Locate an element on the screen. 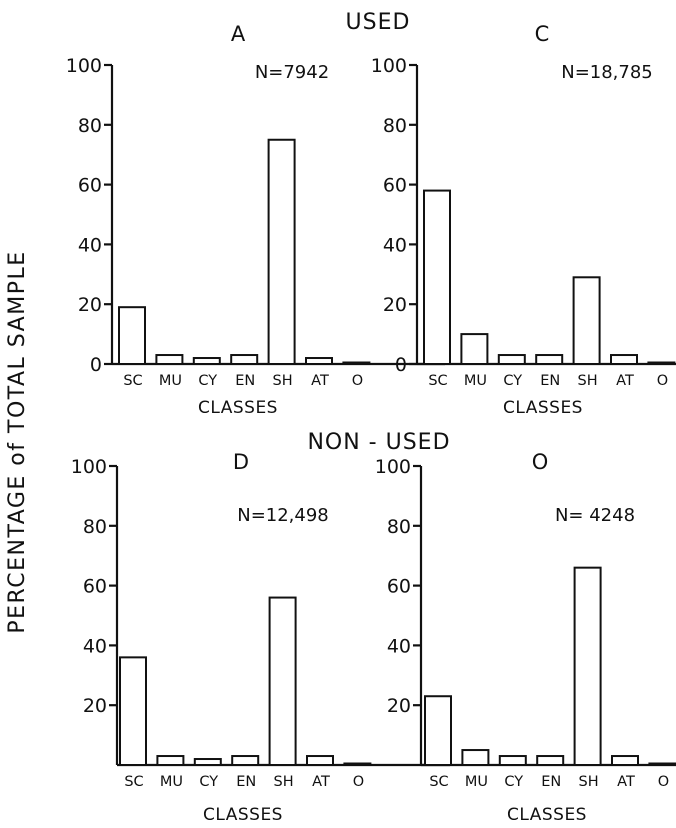 This screenshot has width=676, height=828. sample-size-label: N=7942 is located at coordinates (292, 72).